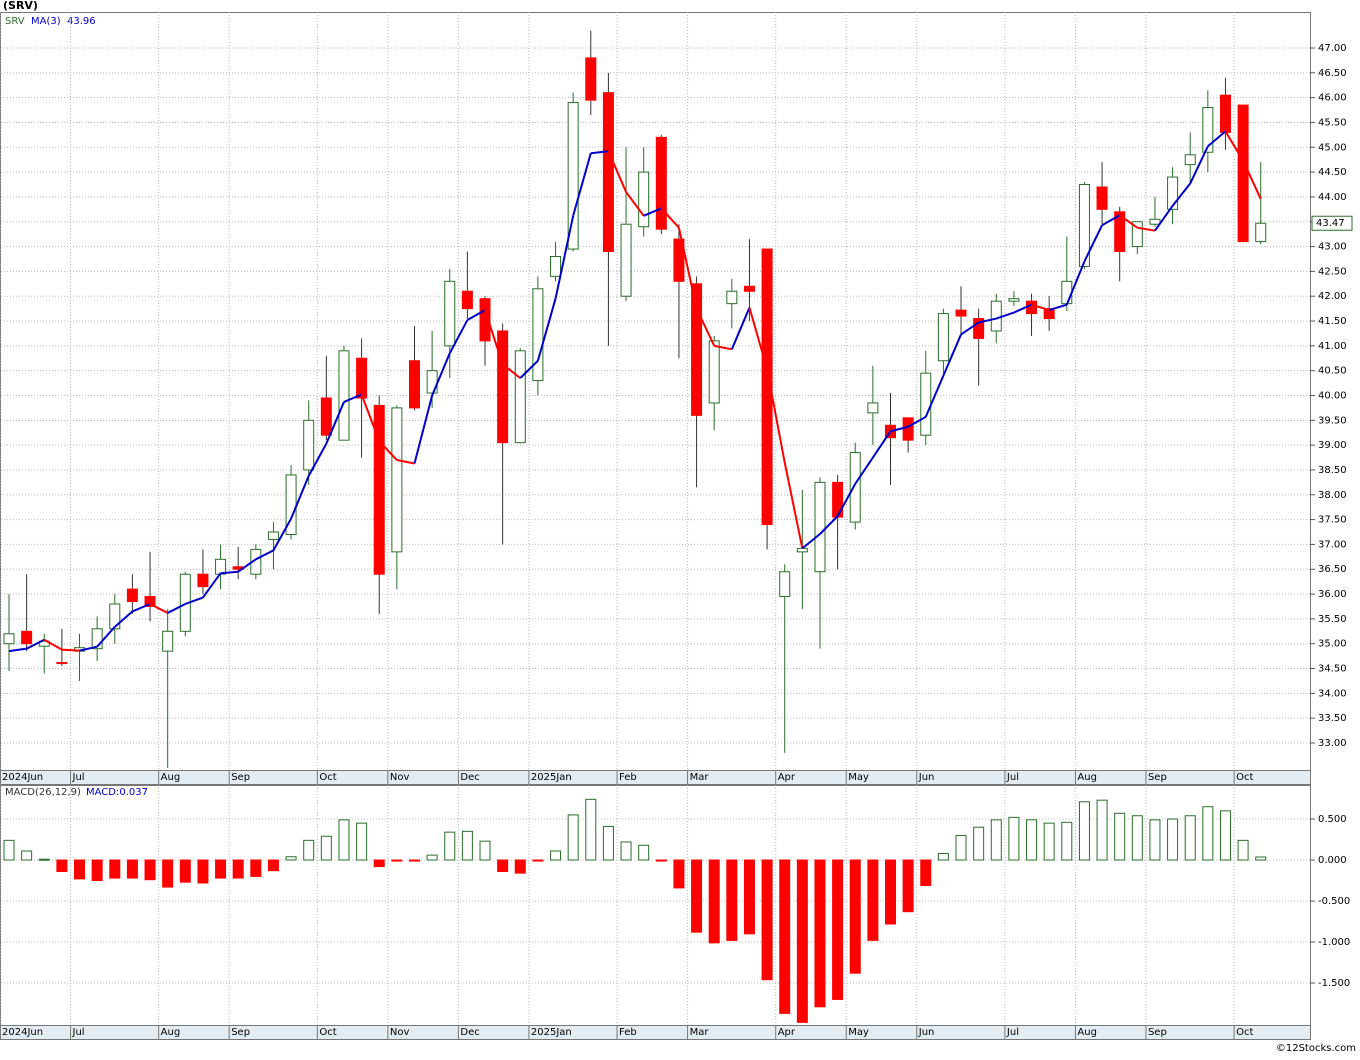  I want to click on x-tick-label: Aug, so click(1087, 1032).